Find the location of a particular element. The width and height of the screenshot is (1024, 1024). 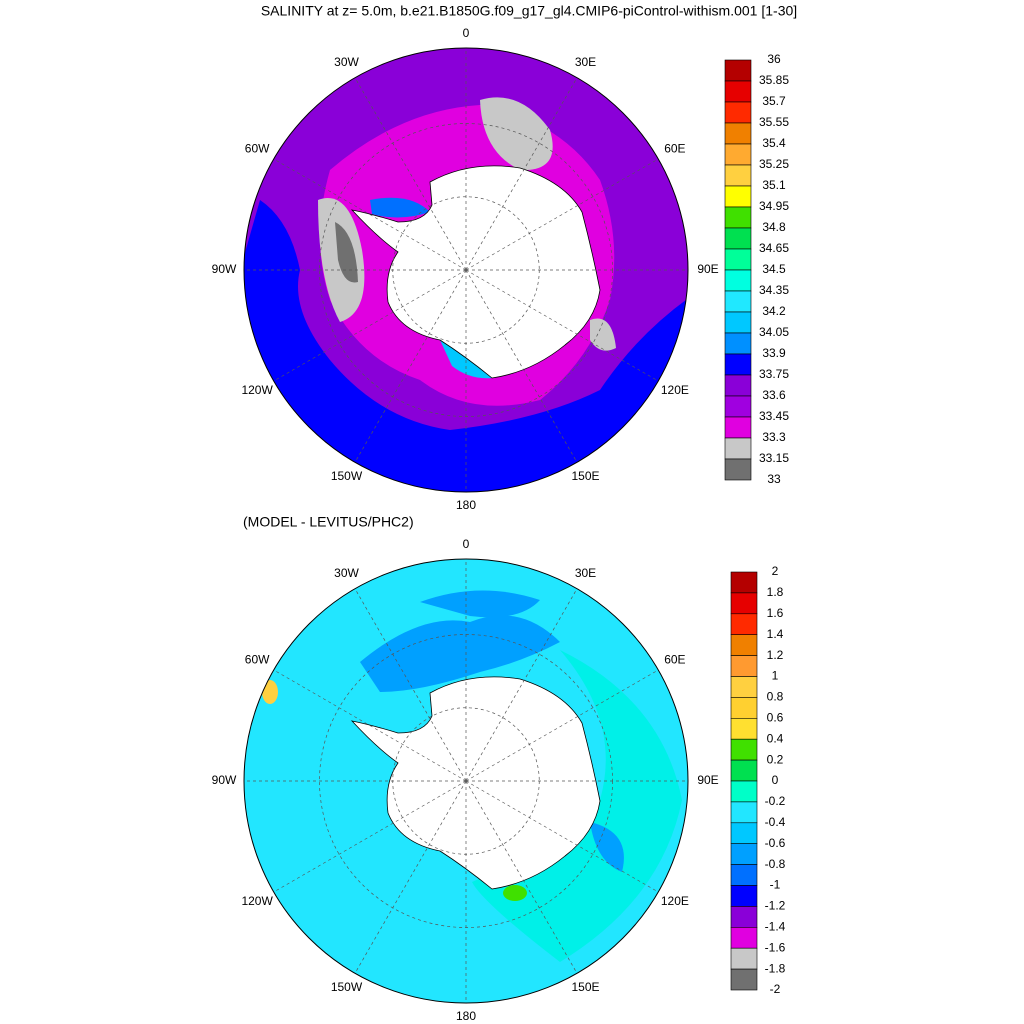

colorbar-label: 35.25 is located at coordinates (774, 164).